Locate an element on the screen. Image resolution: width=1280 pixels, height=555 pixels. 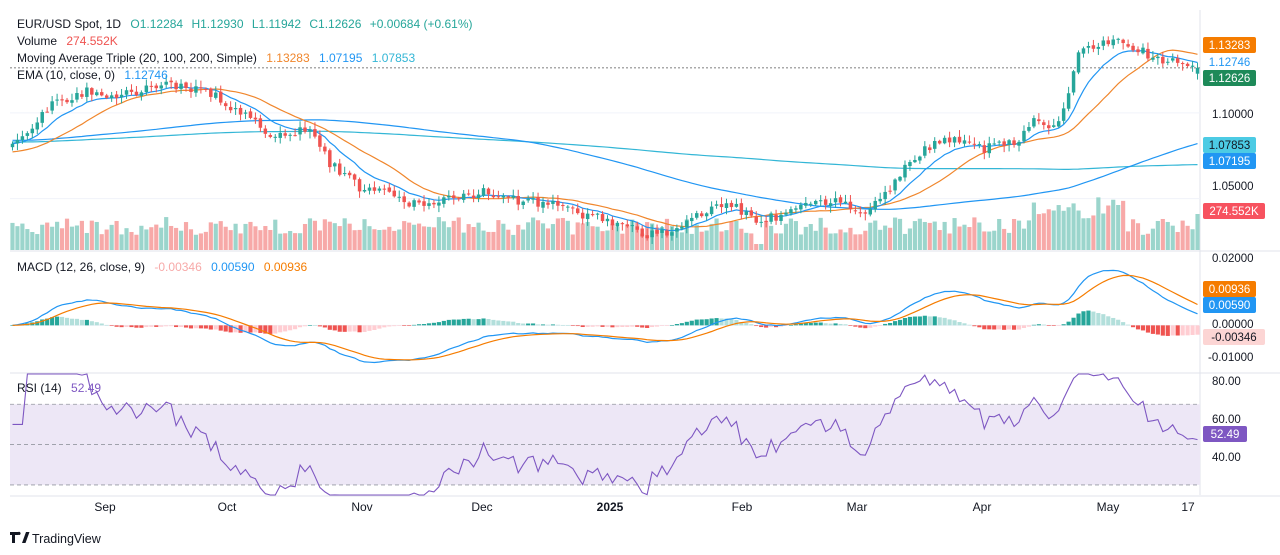
macd-axis-label: -0.01000 is located at coordinates (1230, 358).